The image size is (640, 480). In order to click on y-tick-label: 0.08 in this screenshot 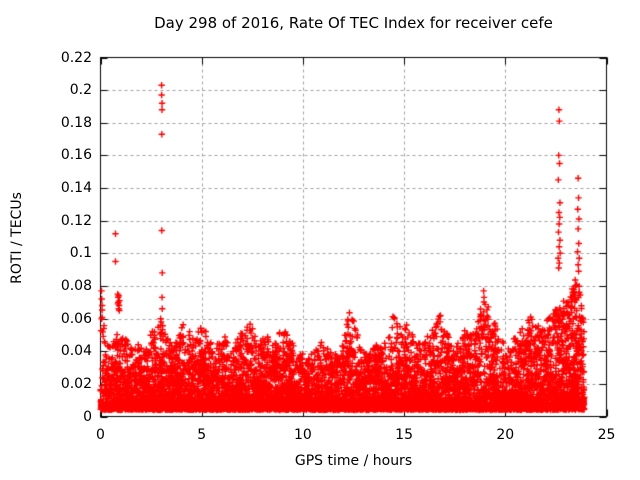, I will do `click(76, 285)`.